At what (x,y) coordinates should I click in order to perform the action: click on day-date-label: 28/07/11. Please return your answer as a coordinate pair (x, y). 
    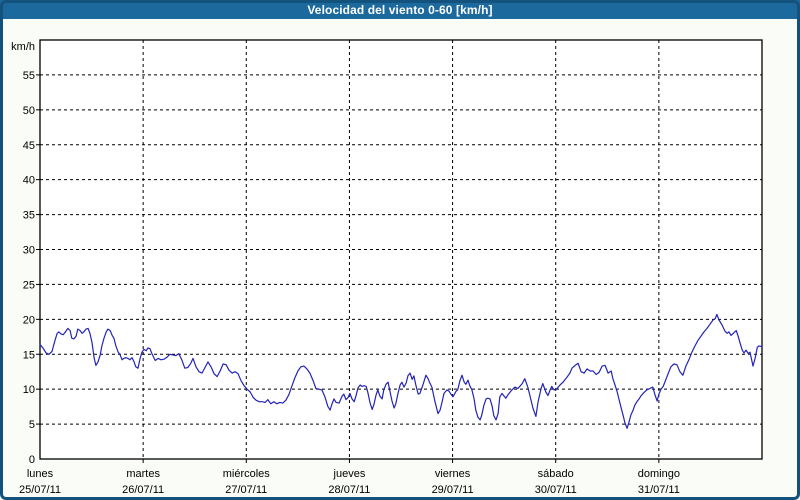
    Looking at the image, I should click on (349, 490).